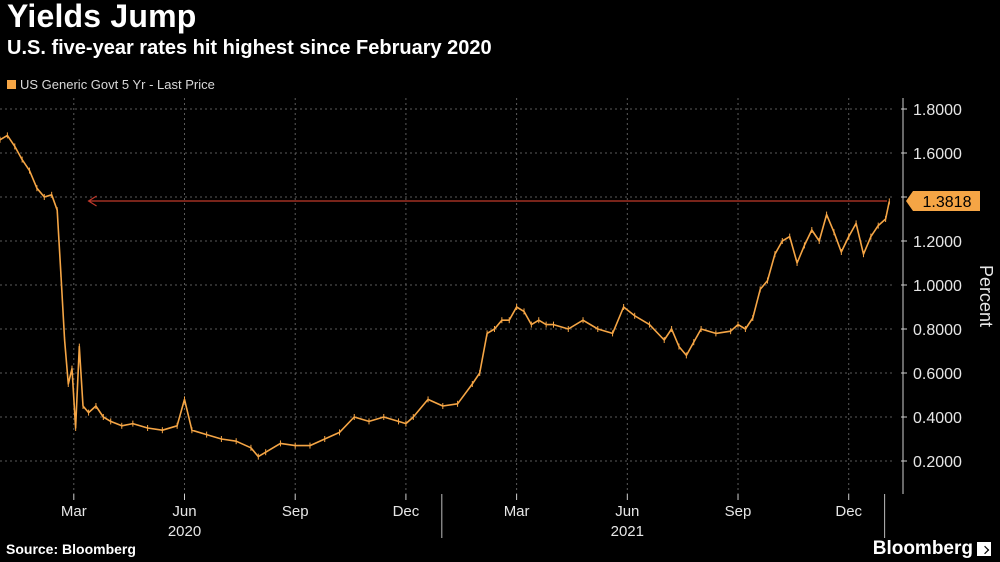  Describe the element at coordinates (986, 296) in the screenshot. I see `y-axis-label: Percent` at that location.